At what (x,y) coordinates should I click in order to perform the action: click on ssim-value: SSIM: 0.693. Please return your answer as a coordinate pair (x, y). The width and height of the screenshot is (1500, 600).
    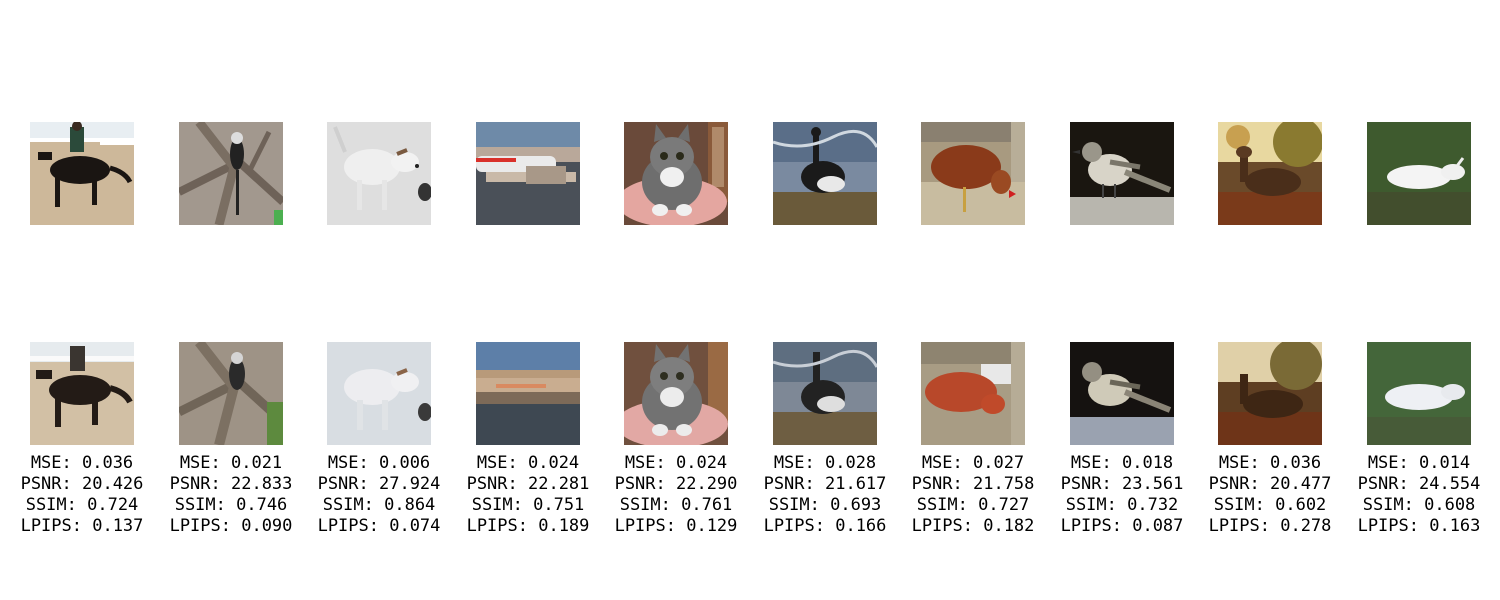
    Looking at the image, I should click on (825, 505).